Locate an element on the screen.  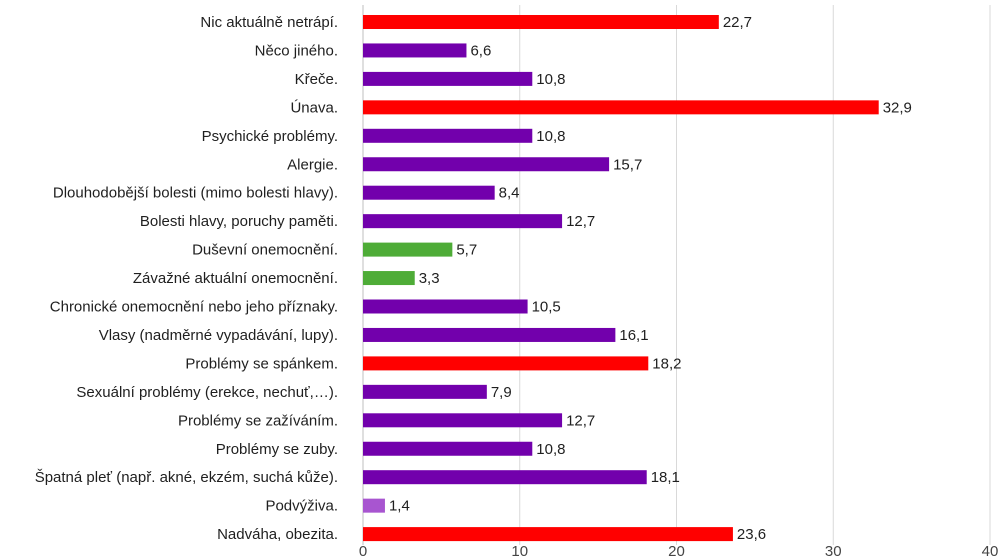
data-label: 18,1 is located at coordinates (665, 477).